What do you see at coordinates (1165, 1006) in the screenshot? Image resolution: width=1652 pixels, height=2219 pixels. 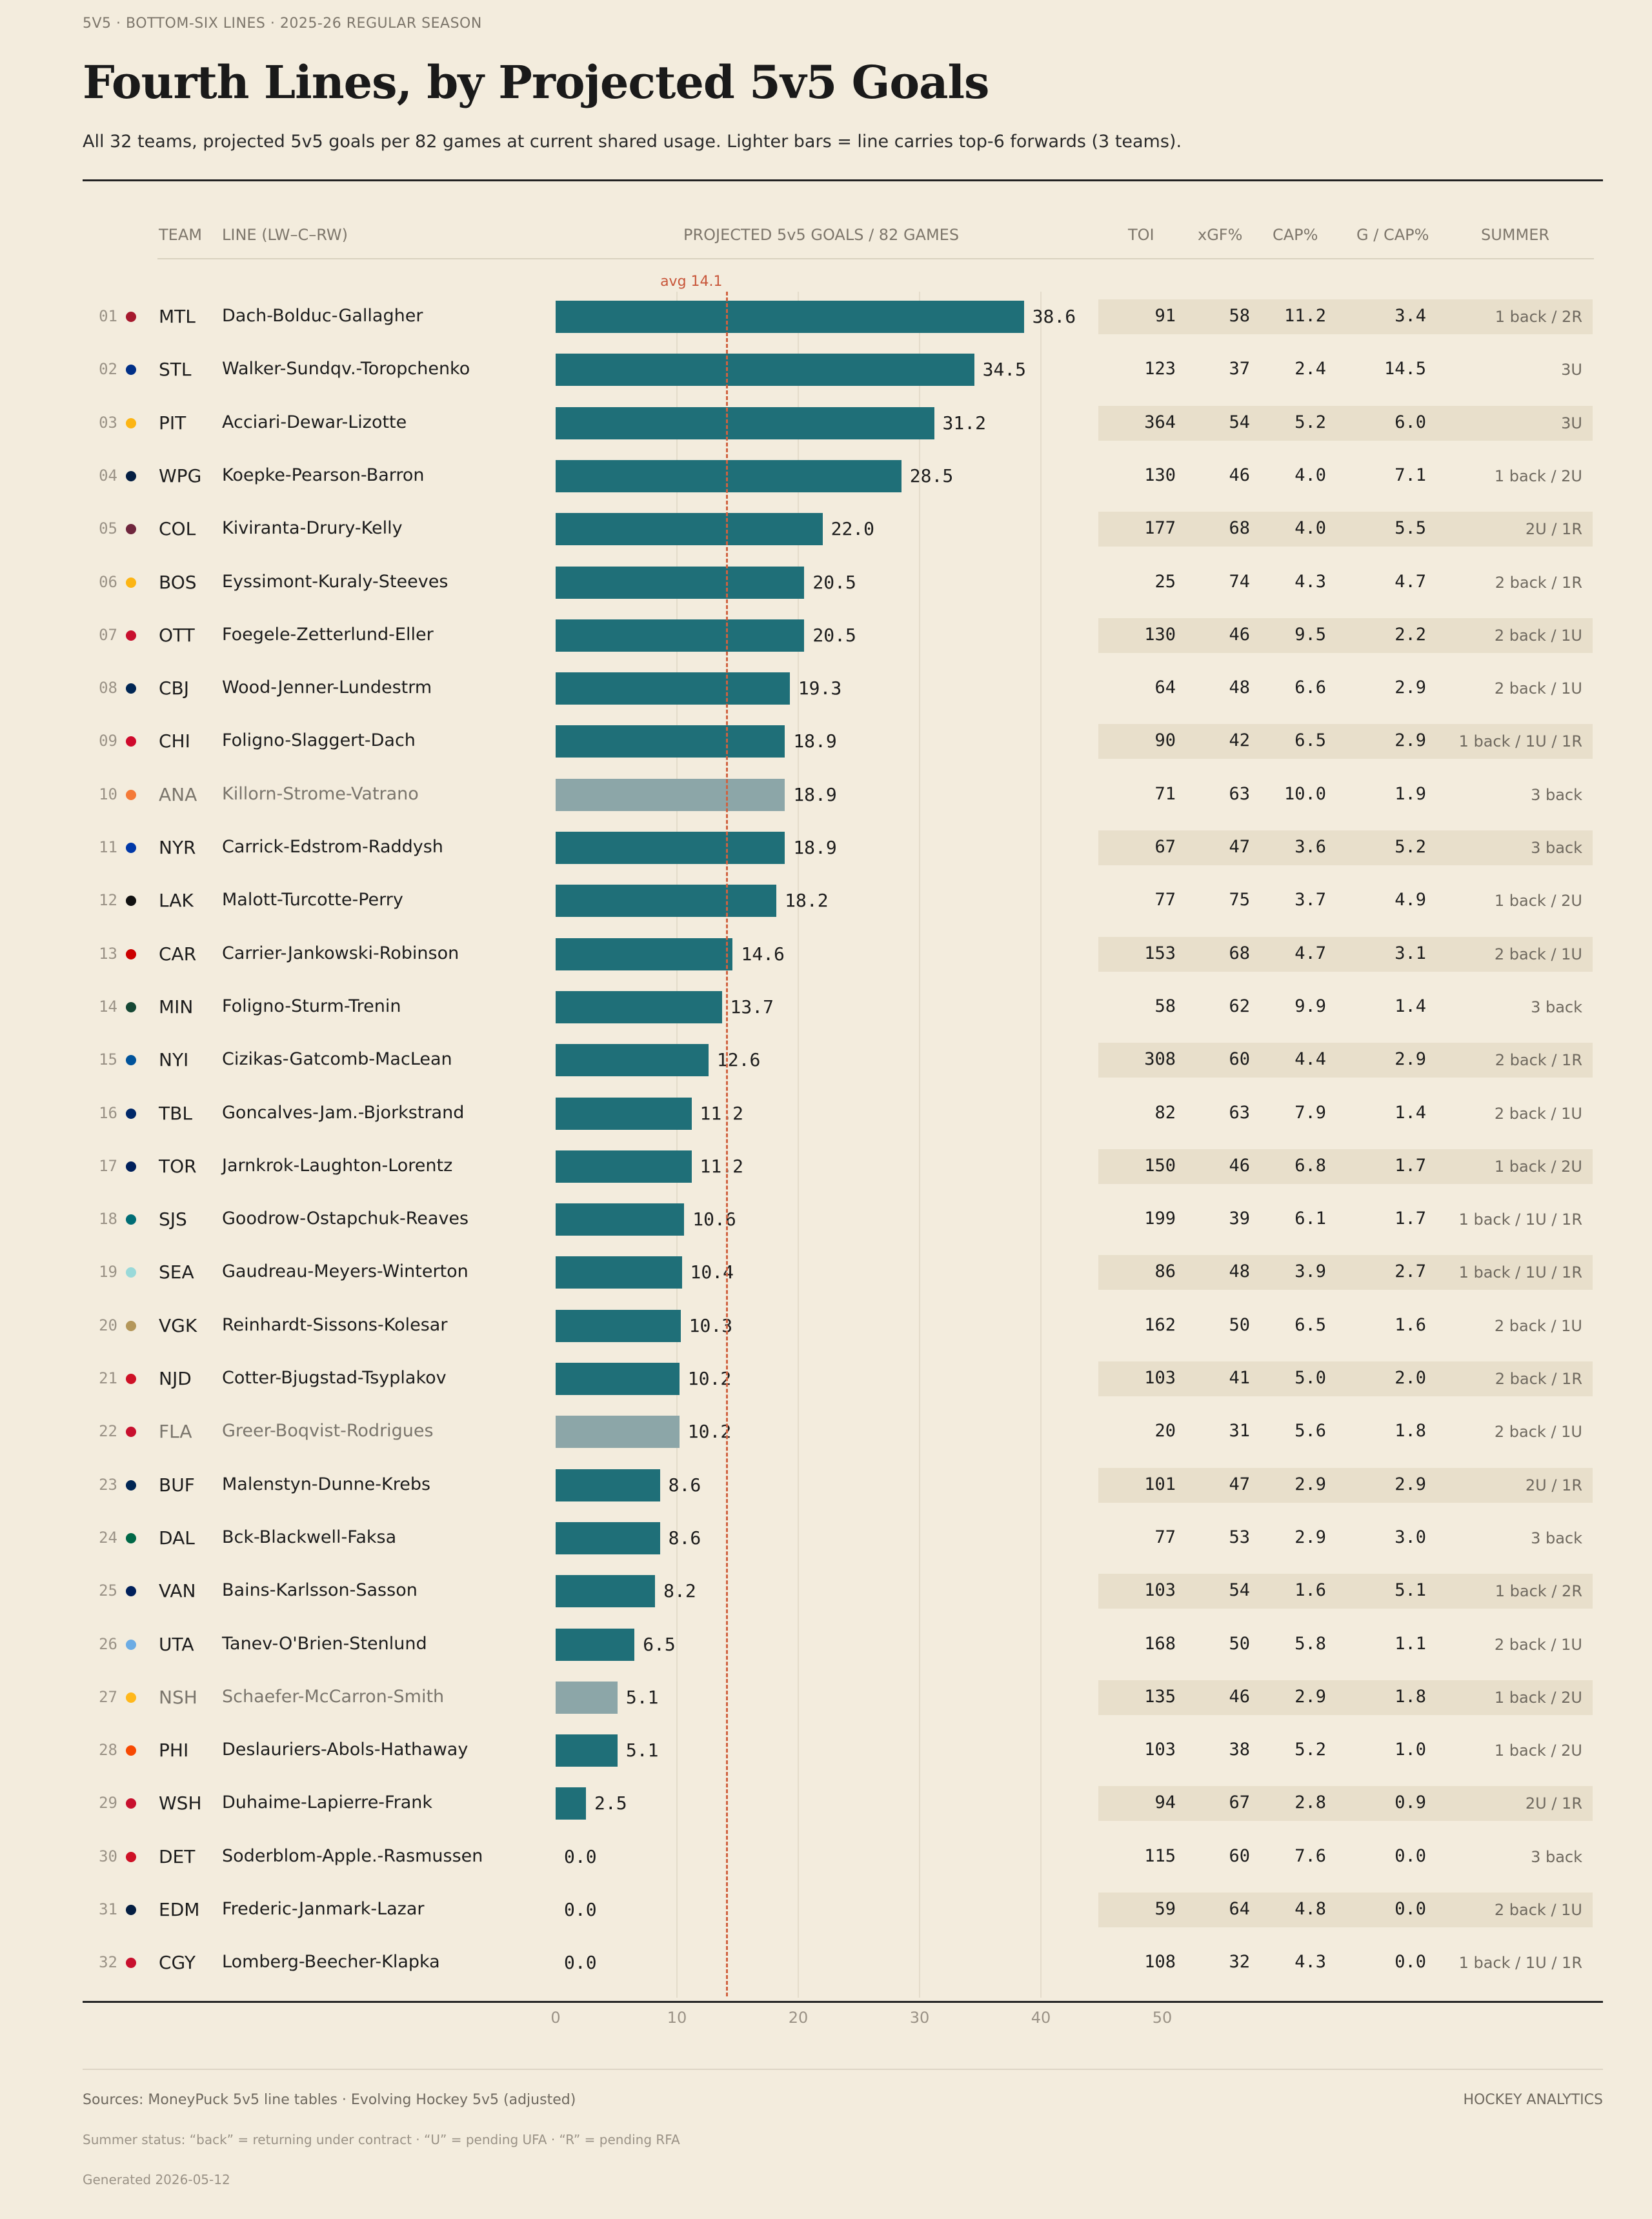 I see `toi-value: 58` at bounding box center [1165, 1006].